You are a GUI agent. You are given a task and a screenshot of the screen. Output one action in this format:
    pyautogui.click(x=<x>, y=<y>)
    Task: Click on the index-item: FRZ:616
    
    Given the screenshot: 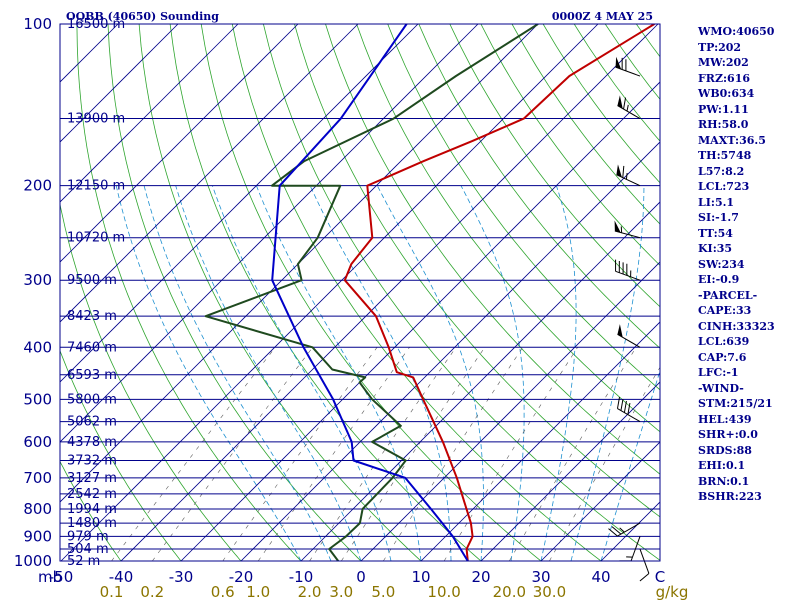 What is the action you would take?
    pyautogui.click(x=724, y=78)
    